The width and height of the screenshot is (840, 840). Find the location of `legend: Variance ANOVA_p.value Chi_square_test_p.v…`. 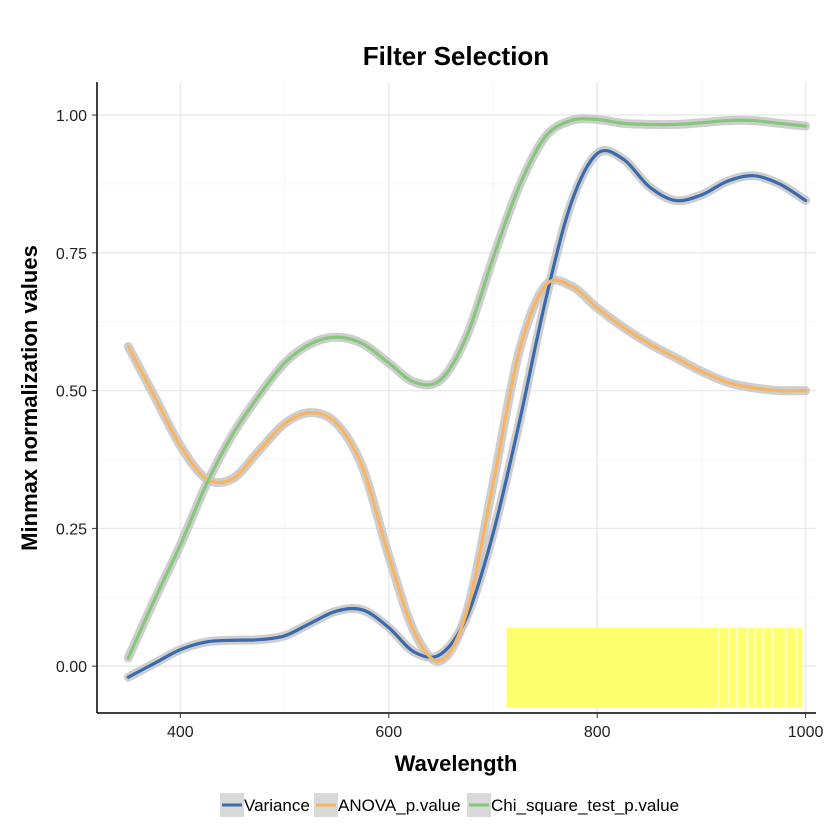

legend: Variance ANOVA_p.value Chi_square_test_p.v… is located at coordinates (449, 805).